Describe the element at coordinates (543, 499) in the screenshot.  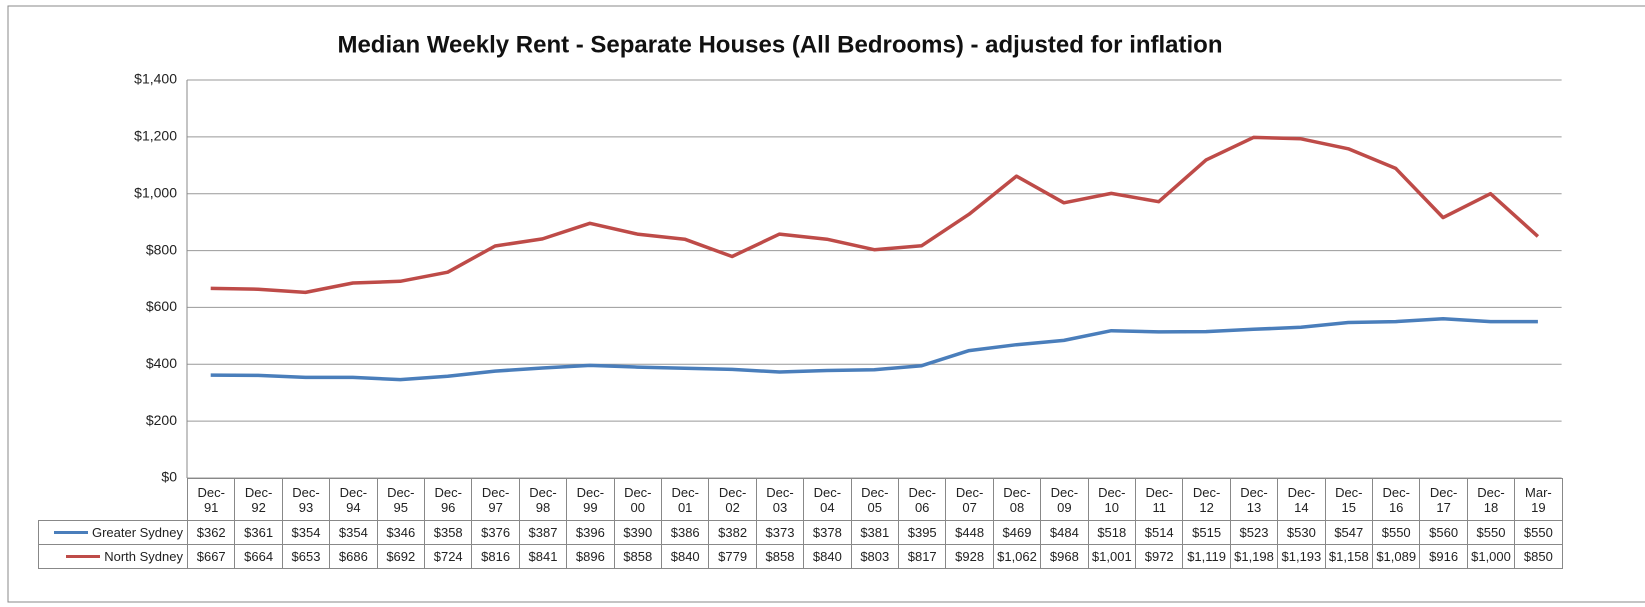
I see `category-label: Dec-98` at that location.